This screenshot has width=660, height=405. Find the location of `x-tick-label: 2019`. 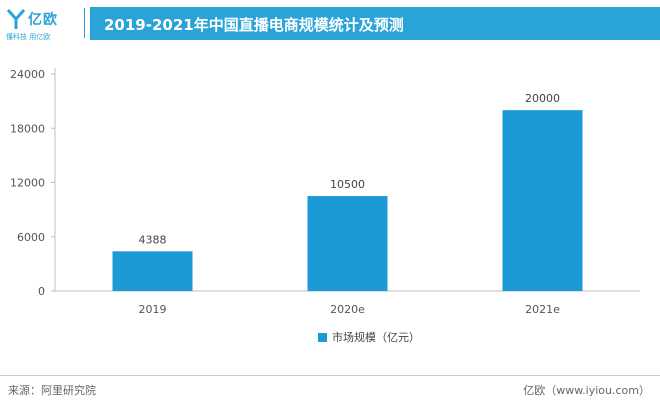

x-tick-label: 2019 is located at coordinates (153, 309).